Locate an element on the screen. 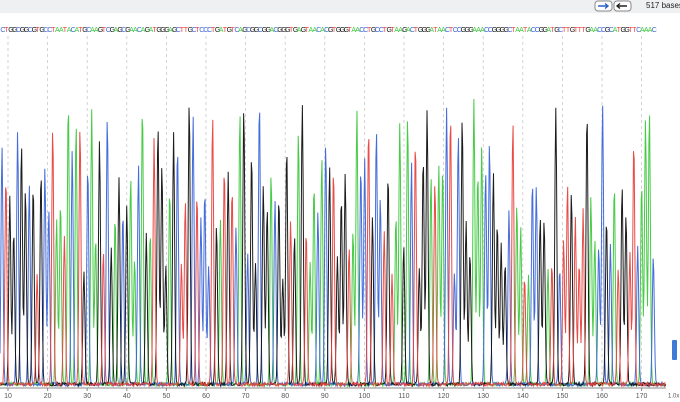 This screenshot has width=680, height=402. tick-label: 120 is located at coordinates (444, 396).